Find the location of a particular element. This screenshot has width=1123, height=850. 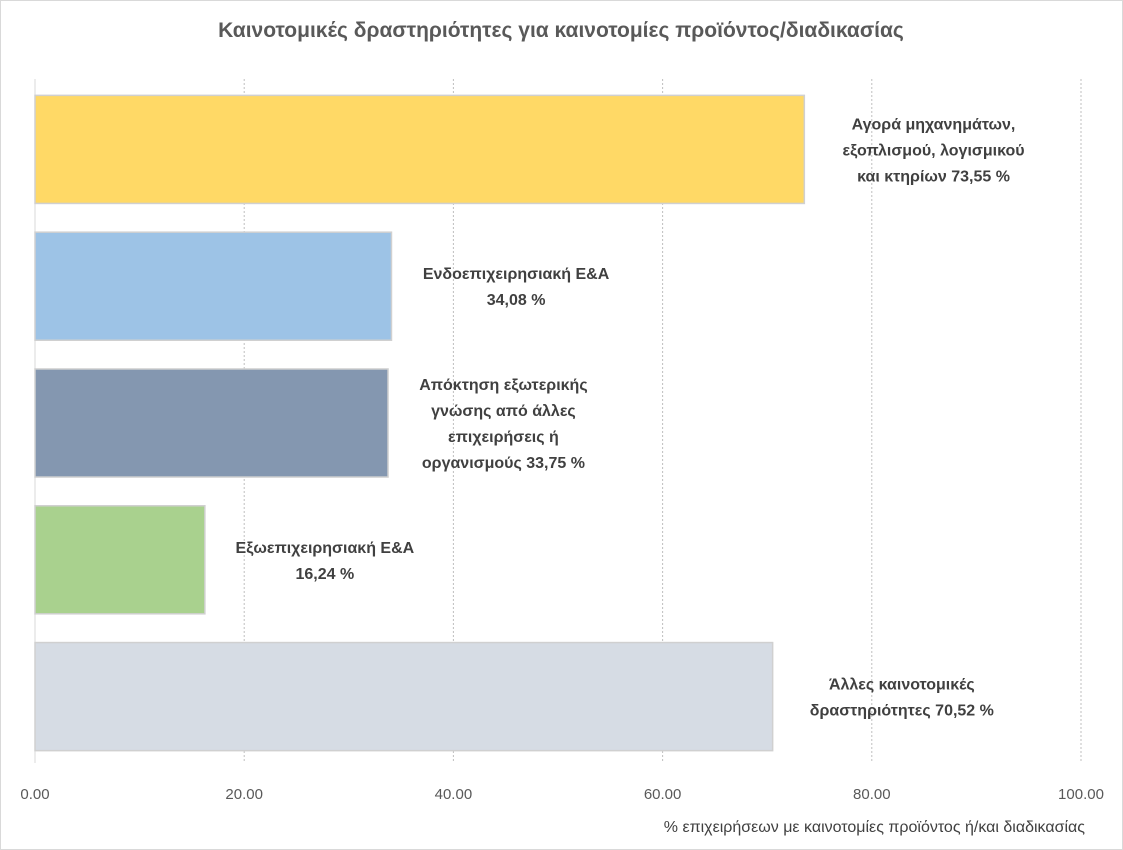

x-tick-label: 80.00 is located at coordinates (872, 794).